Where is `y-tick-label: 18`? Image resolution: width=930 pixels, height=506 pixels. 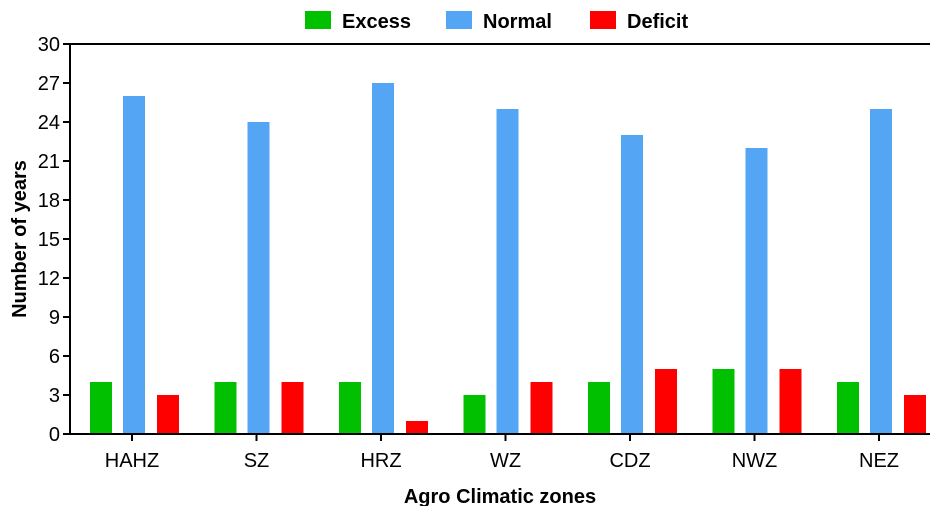
y-tick-label: 18 is located at coordinates (49, 201).